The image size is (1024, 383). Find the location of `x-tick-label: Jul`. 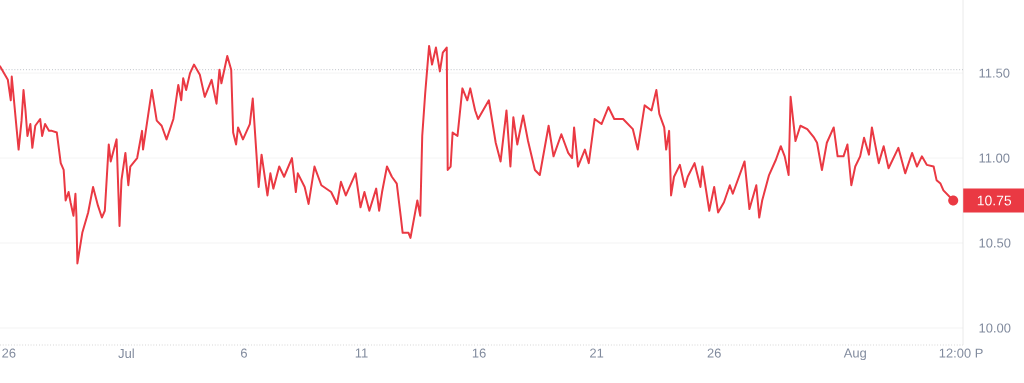

x-tick-label: Jul is located at coordinates (126, 353).